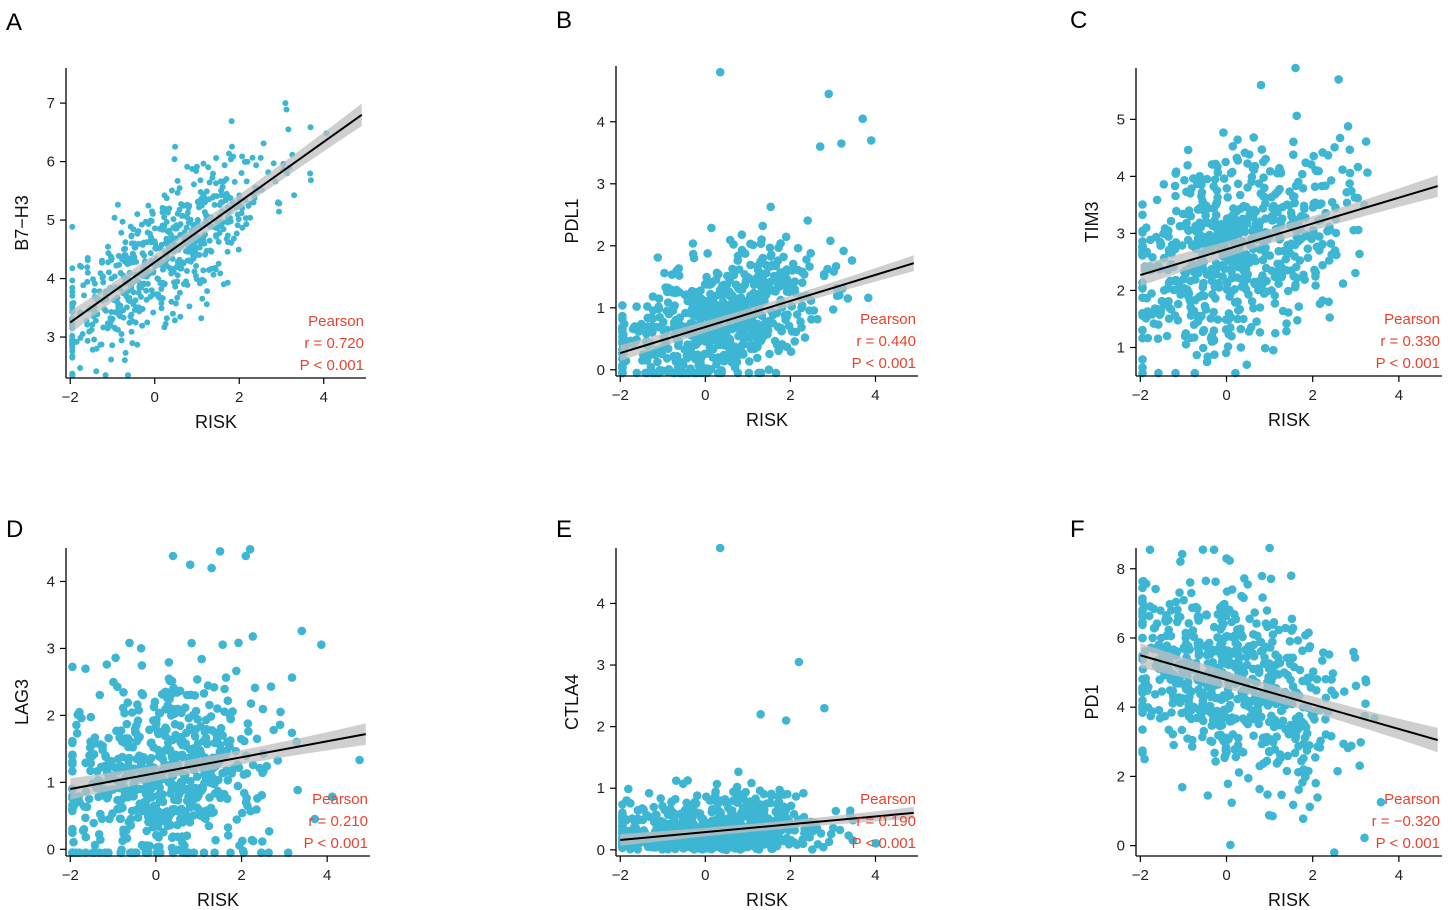 The width and height of the screenshot is (1452, 910). I want to click on x-axis-title: RISK, so click(767, 900).